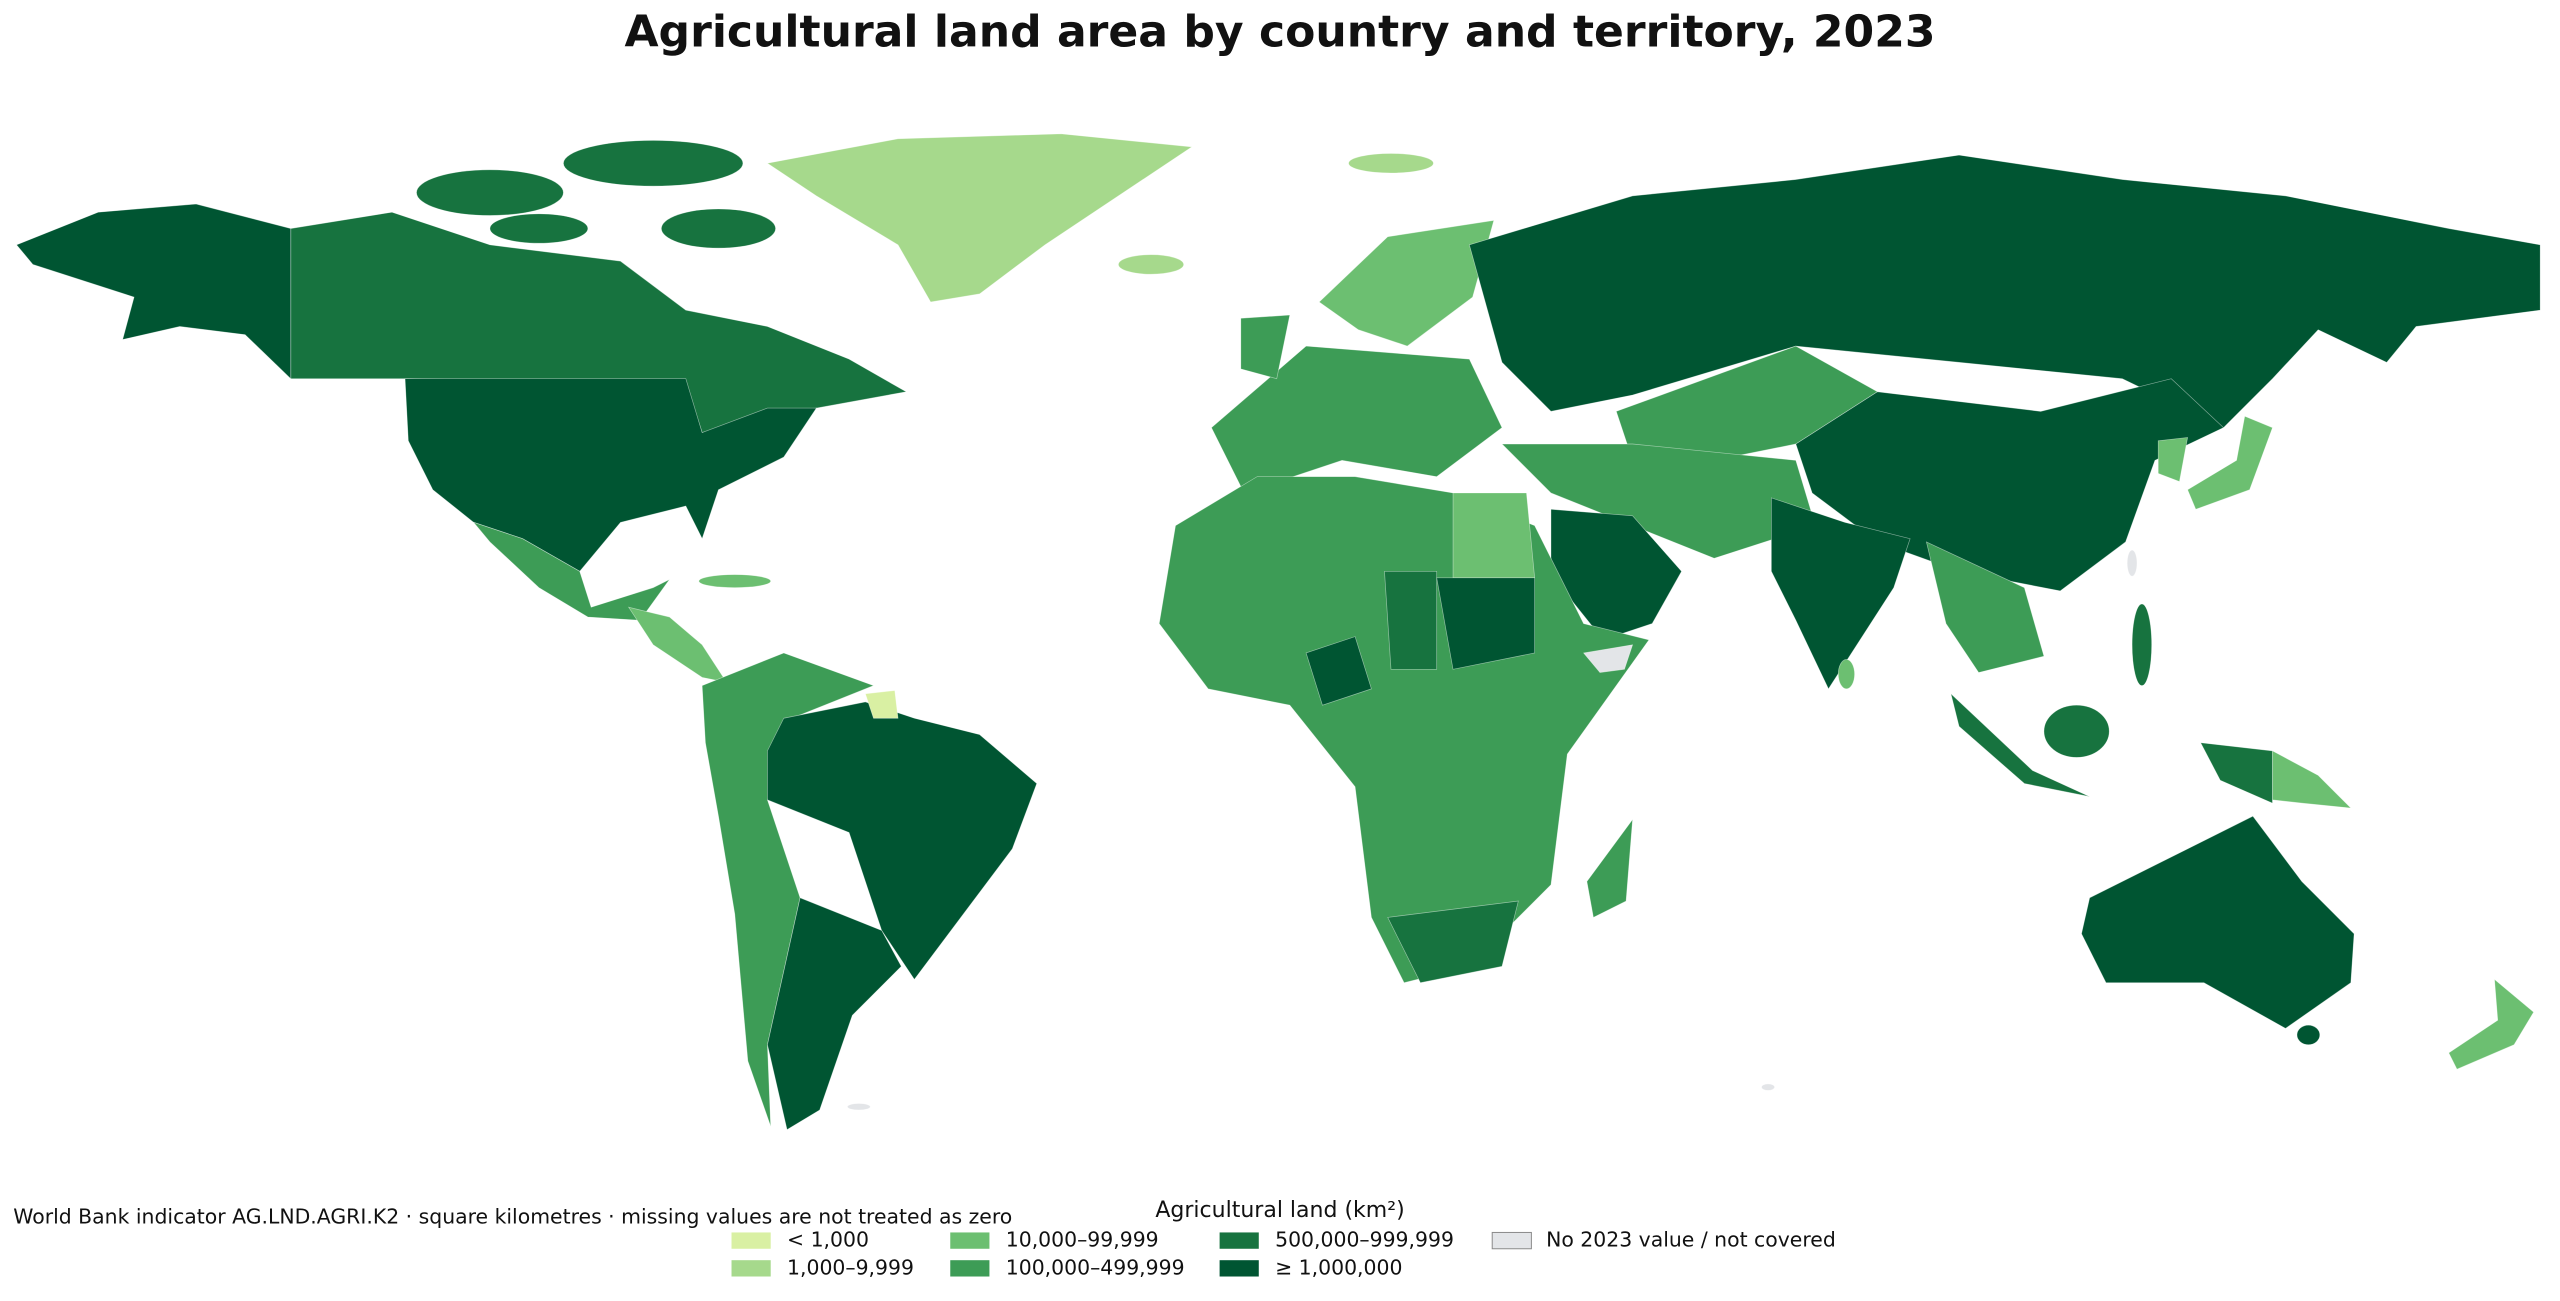 Image resolution: width=2560 pixels, height=1301 pixels. I want to click on legend-label: ≥ 1,000,000, so click(1338, 1267).